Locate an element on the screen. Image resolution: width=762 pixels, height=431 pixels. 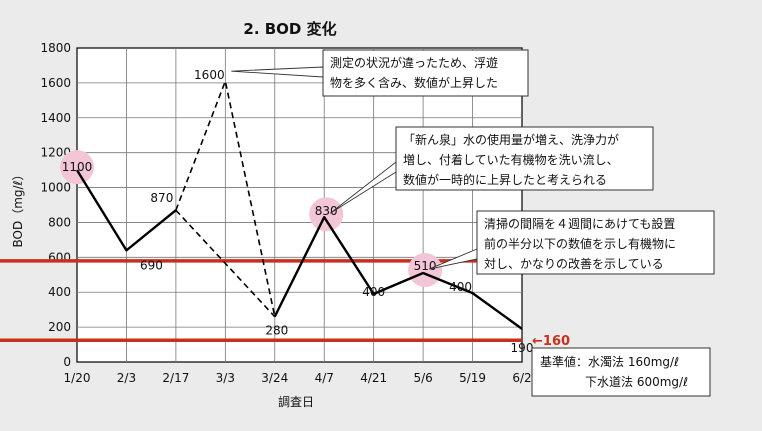
annotation-text: 対し、かなりの改善を示している is located at coordinates (574, 263).